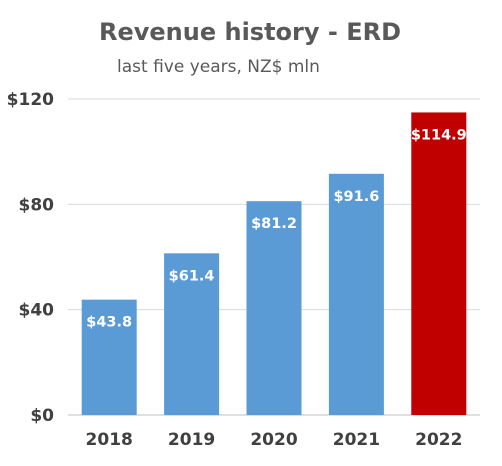  I want to click on x-tick-label: 2021, so click(356, 440).